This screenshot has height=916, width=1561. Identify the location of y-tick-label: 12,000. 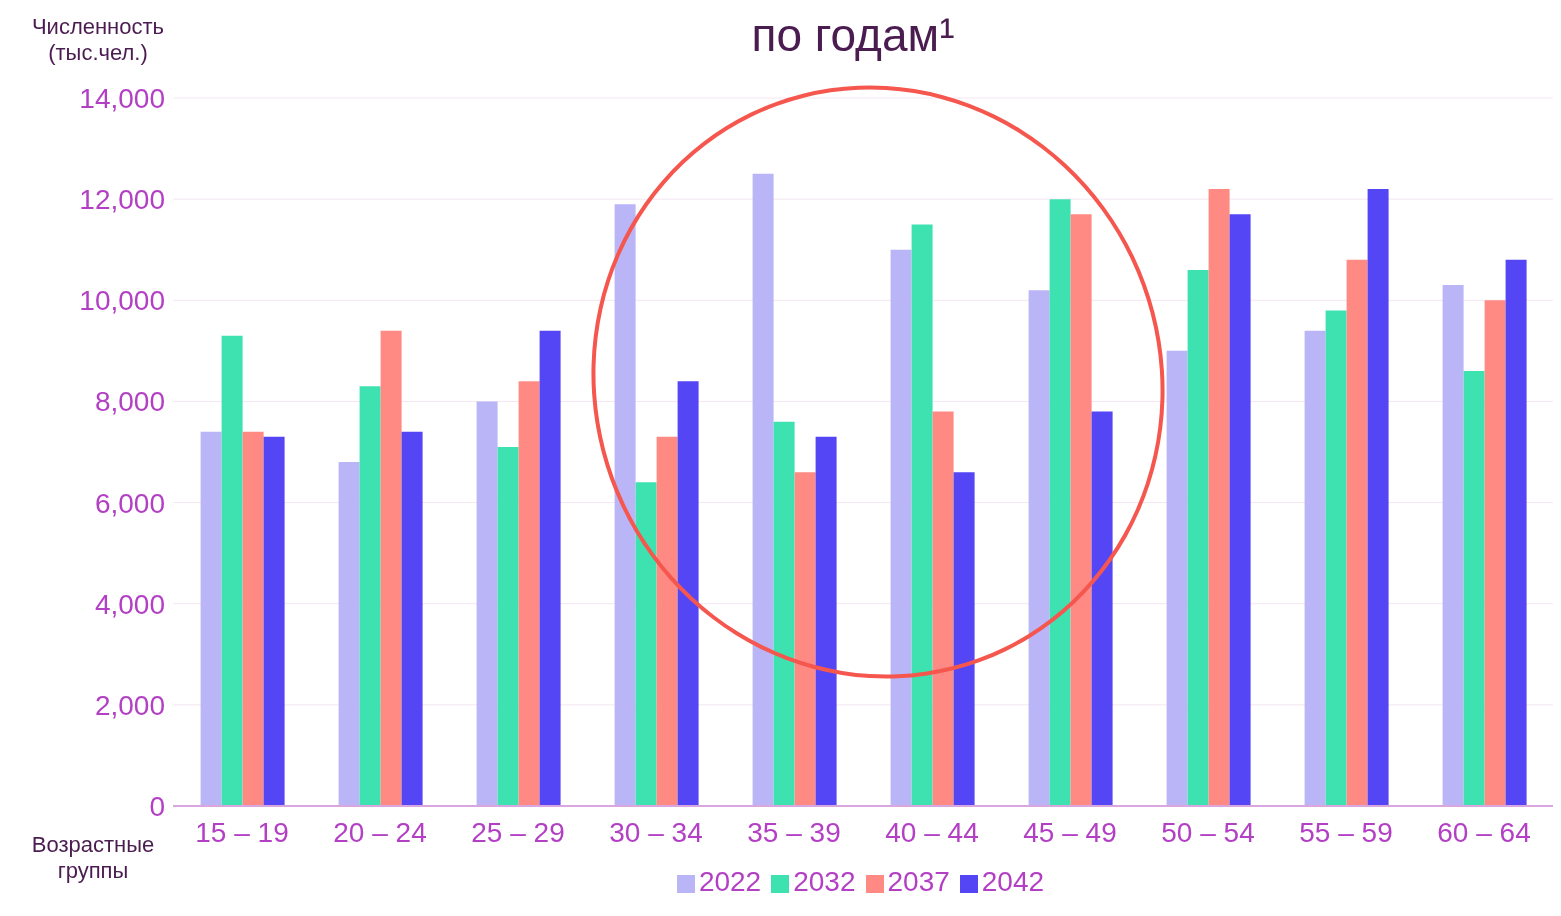
(122, 200).